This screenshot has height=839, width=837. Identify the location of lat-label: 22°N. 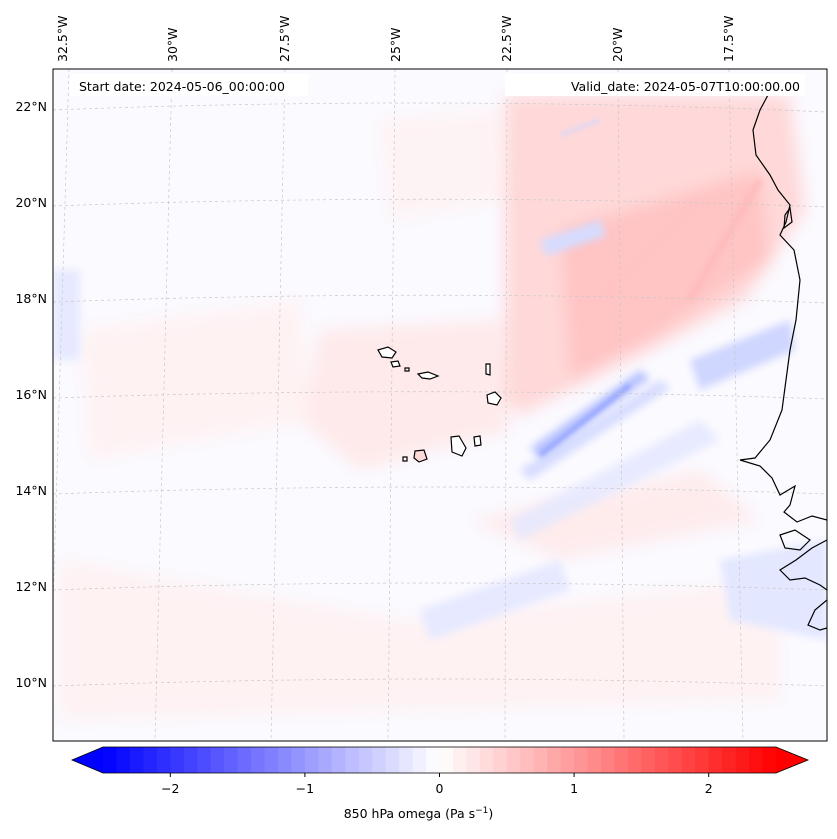
(31, 106).